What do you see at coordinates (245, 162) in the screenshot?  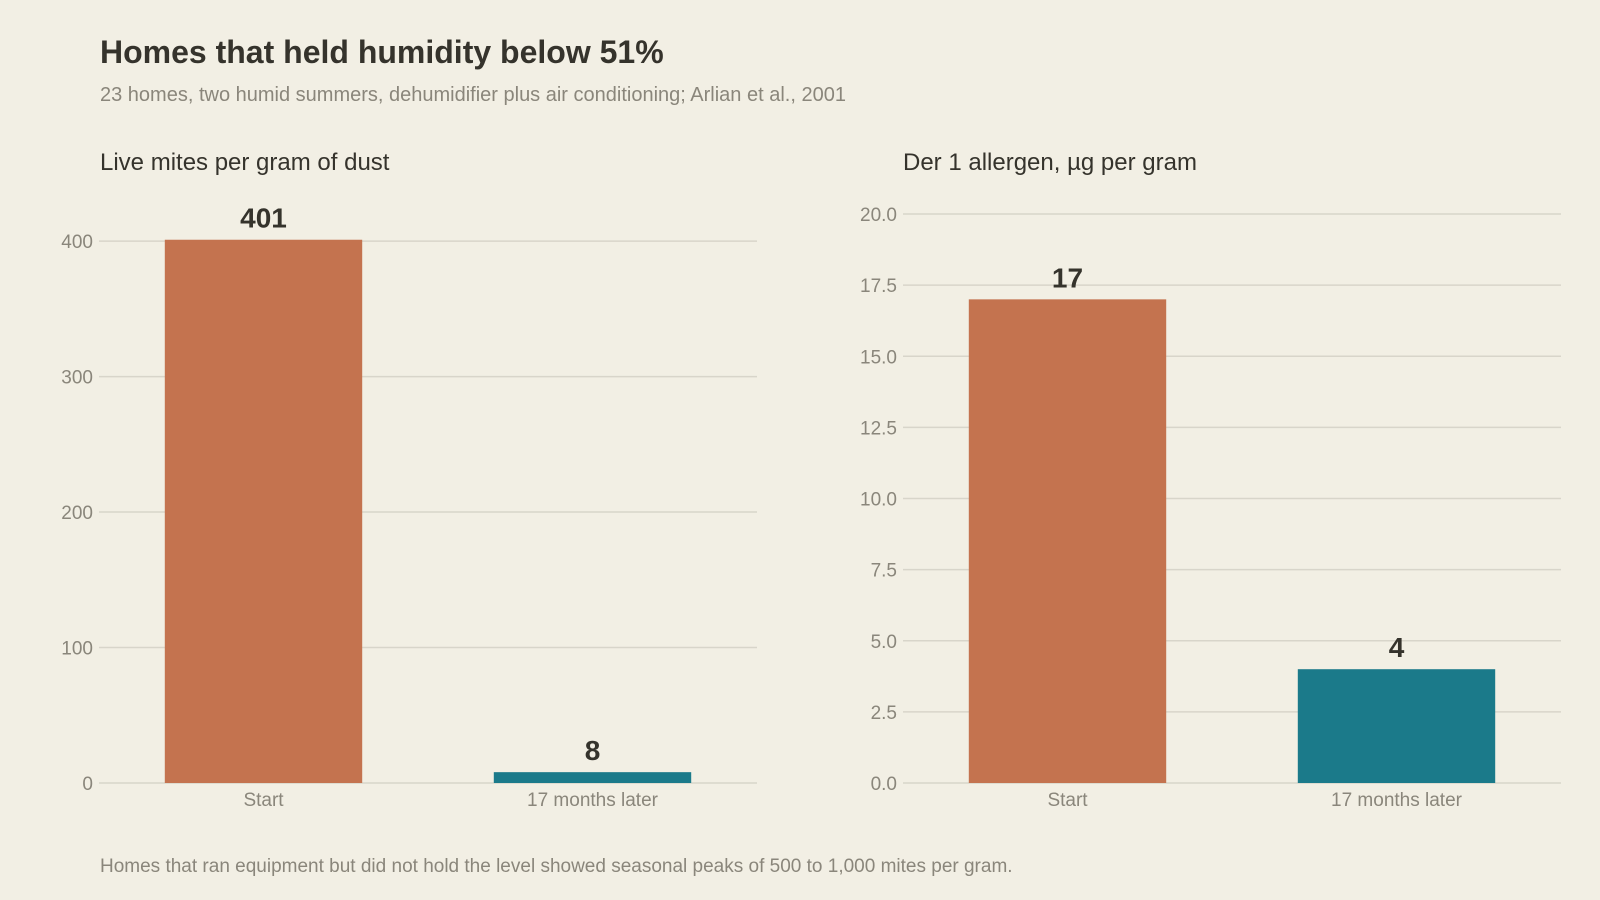 I see `live-mites-panel-title: Live mites per gram of dust` at bounding box center [245, 162].